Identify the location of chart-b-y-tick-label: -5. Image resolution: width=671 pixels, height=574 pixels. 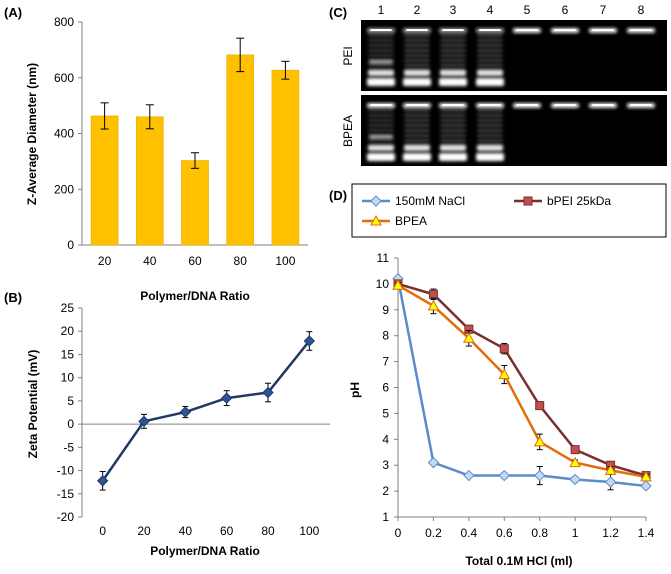
(68, 447).